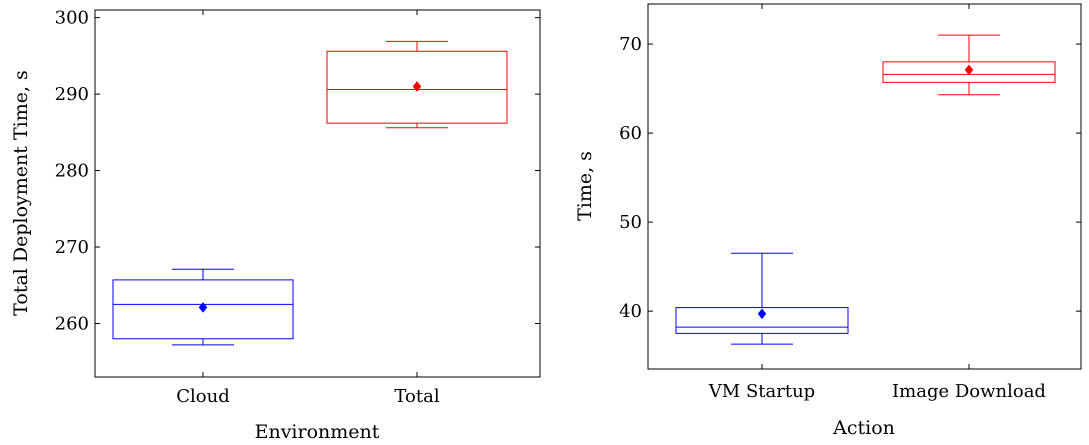 The width and height of the screenshot is (1089, 445). I want to click on y-tick-label: 60, so click(630, 133).